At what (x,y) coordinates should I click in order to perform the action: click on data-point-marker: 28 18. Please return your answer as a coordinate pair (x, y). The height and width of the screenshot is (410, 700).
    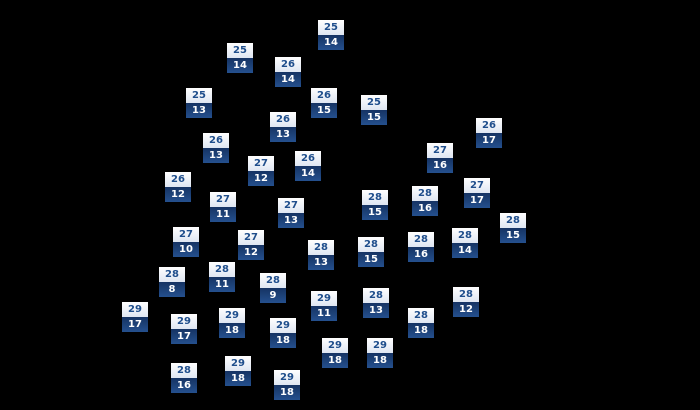
    Looking at the image, I should click on (421, 323).